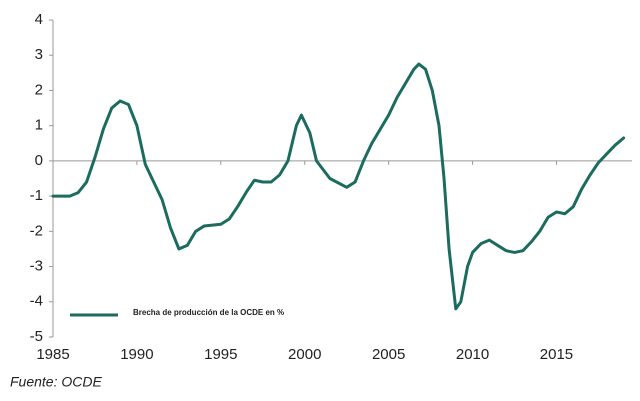 This screenshot has height=401, width=640. What do you see at coordinates (388, 354) in the screenshot?
I see `x-tick-label: 2005` at bounding box center [388, 354].